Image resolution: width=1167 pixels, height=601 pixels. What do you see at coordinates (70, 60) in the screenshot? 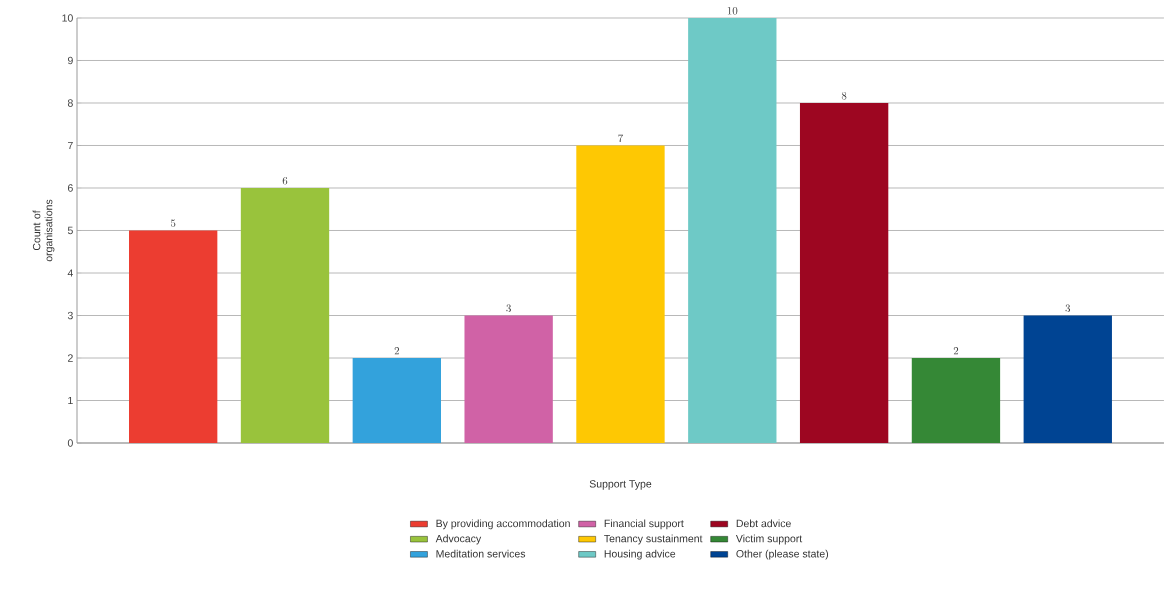
I see `y-tick-label: 9` at bounding box center [70, 60].